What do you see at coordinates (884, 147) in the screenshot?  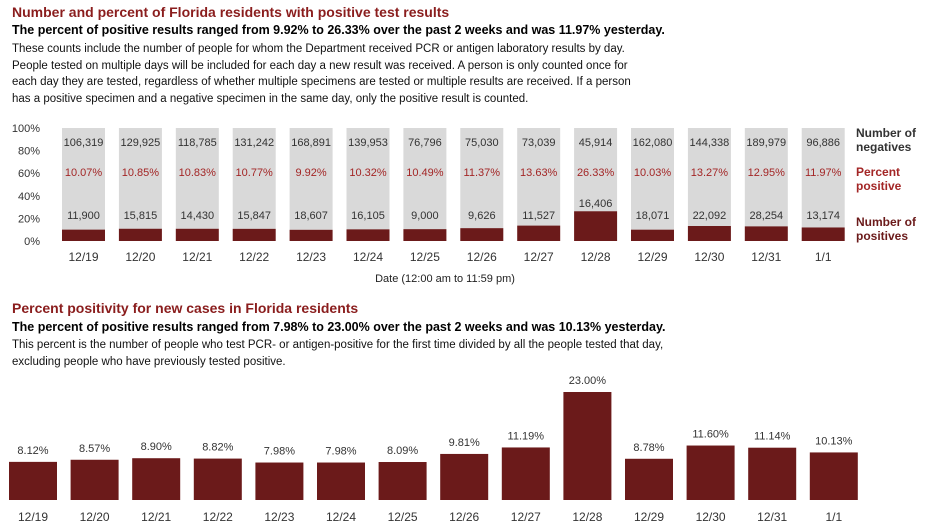 I see `legend-negatives-label: negatives` at bounding box center [884, 147].